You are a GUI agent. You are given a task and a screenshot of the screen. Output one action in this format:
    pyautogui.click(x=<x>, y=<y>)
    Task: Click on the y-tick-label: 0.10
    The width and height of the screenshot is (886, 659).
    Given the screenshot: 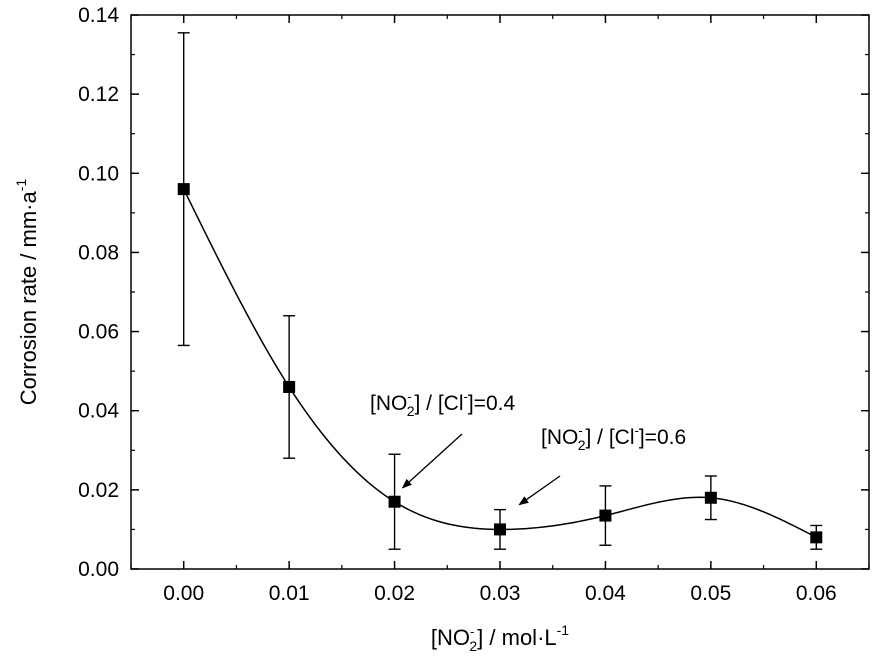 What is the action you would take?
    pyautogui.click(x=98, y=173)
    